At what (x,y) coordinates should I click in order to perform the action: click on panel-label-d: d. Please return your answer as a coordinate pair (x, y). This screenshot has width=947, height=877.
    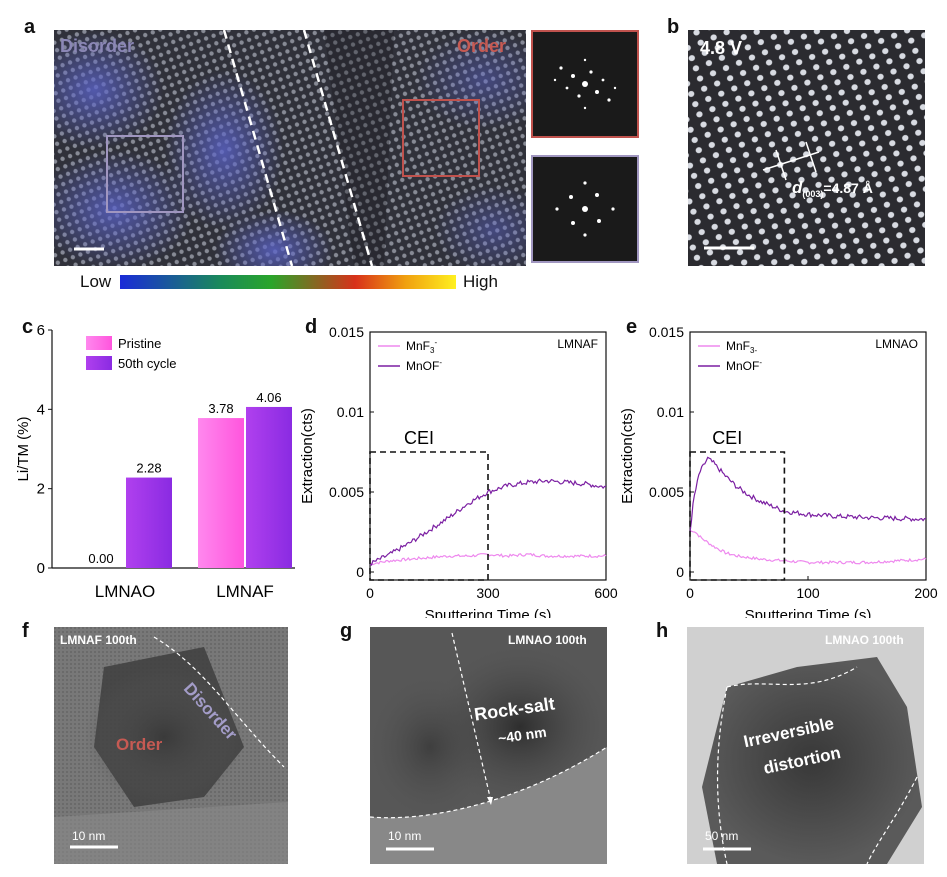
    Looking at the image, I should click on (311, 327).